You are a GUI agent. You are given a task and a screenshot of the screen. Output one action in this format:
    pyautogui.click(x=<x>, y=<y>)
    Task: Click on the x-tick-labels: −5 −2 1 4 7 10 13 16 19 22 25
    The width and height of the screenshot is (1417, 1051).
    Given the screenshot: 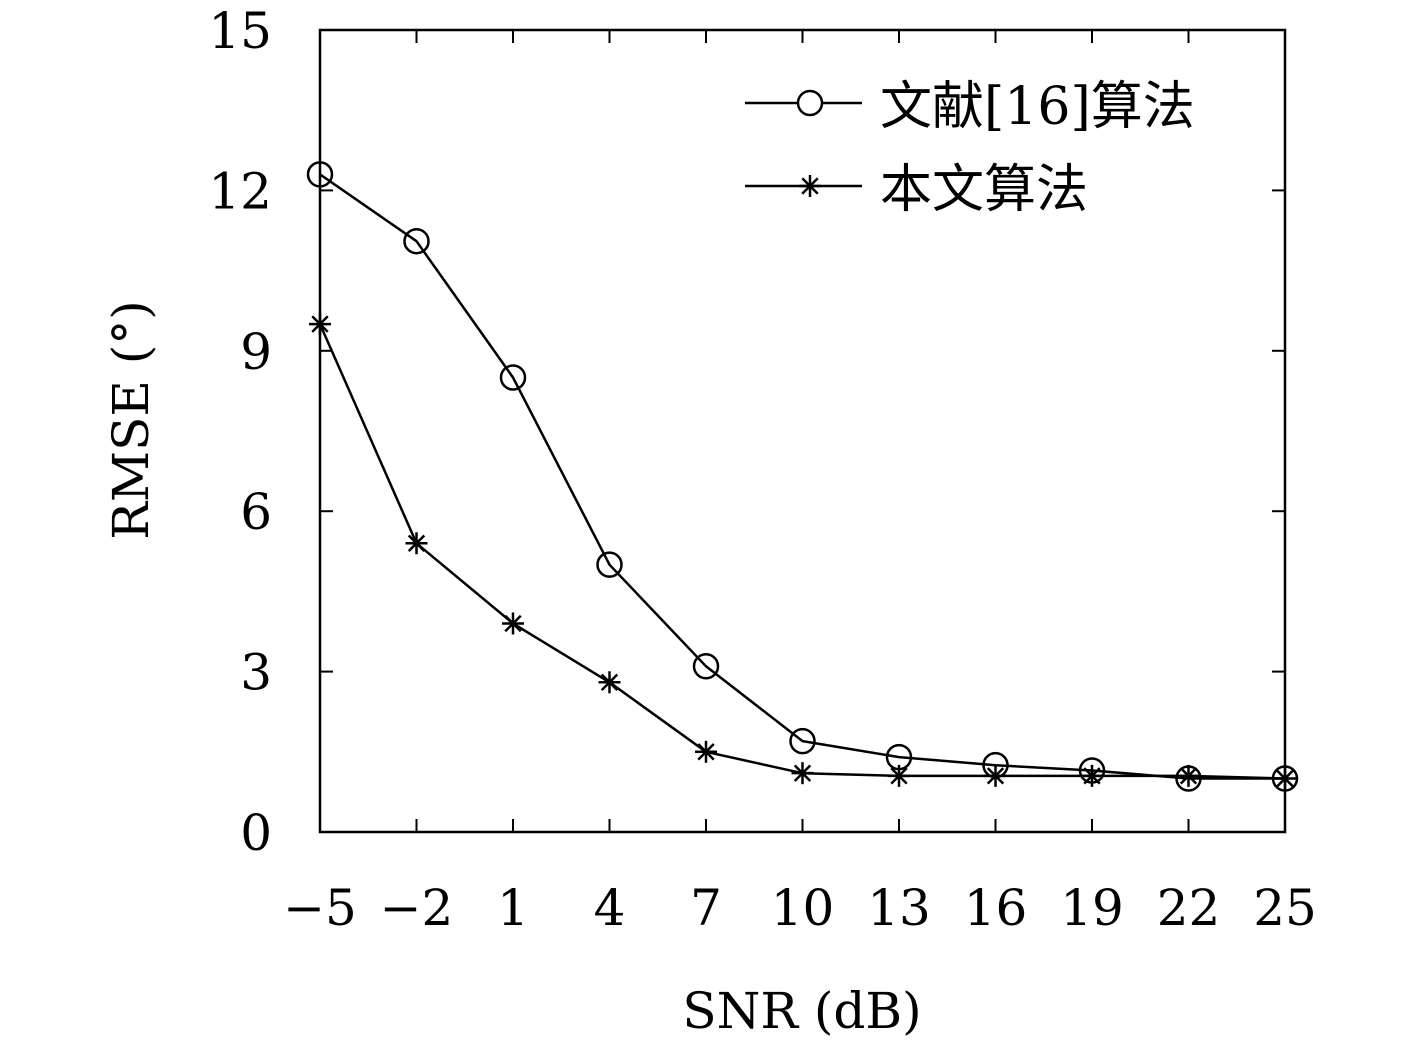 What is the action you would take?
    pyautogui.click(x=800, y=908)
    